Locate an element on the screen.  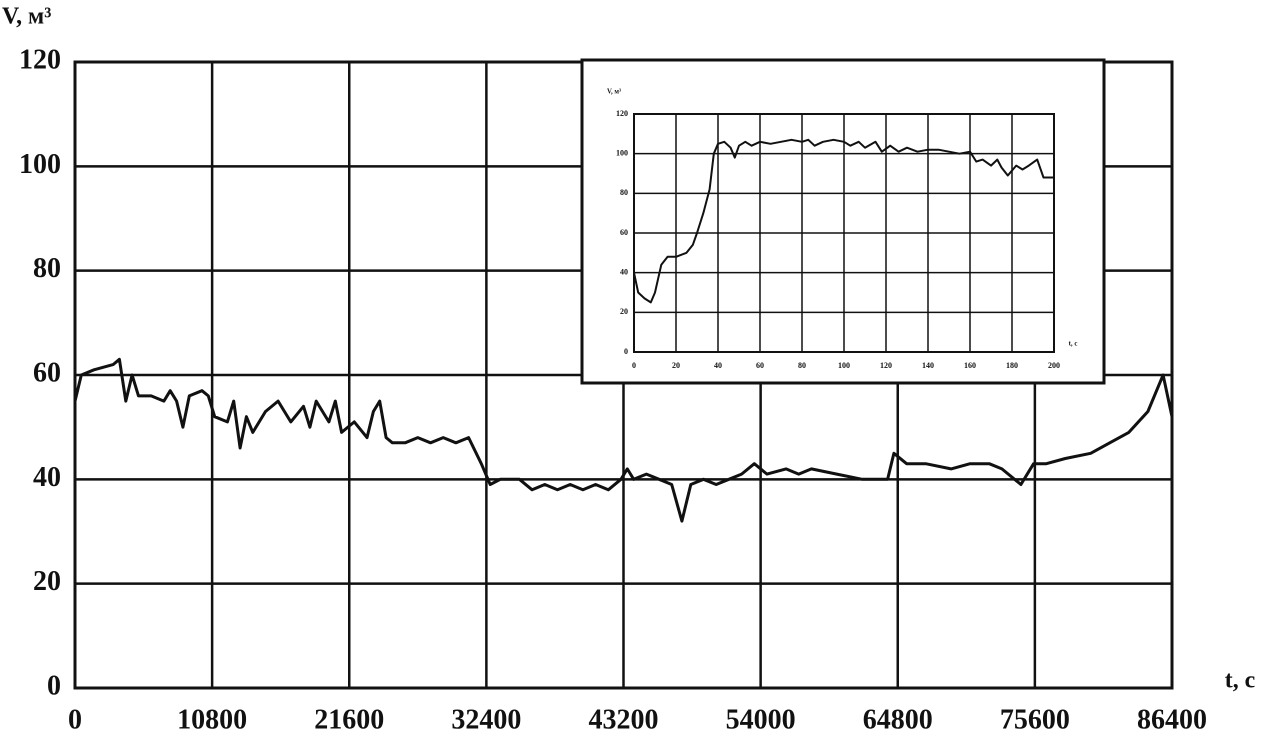
x-tick-label: 75600 is located at coordinates (1035, 719).